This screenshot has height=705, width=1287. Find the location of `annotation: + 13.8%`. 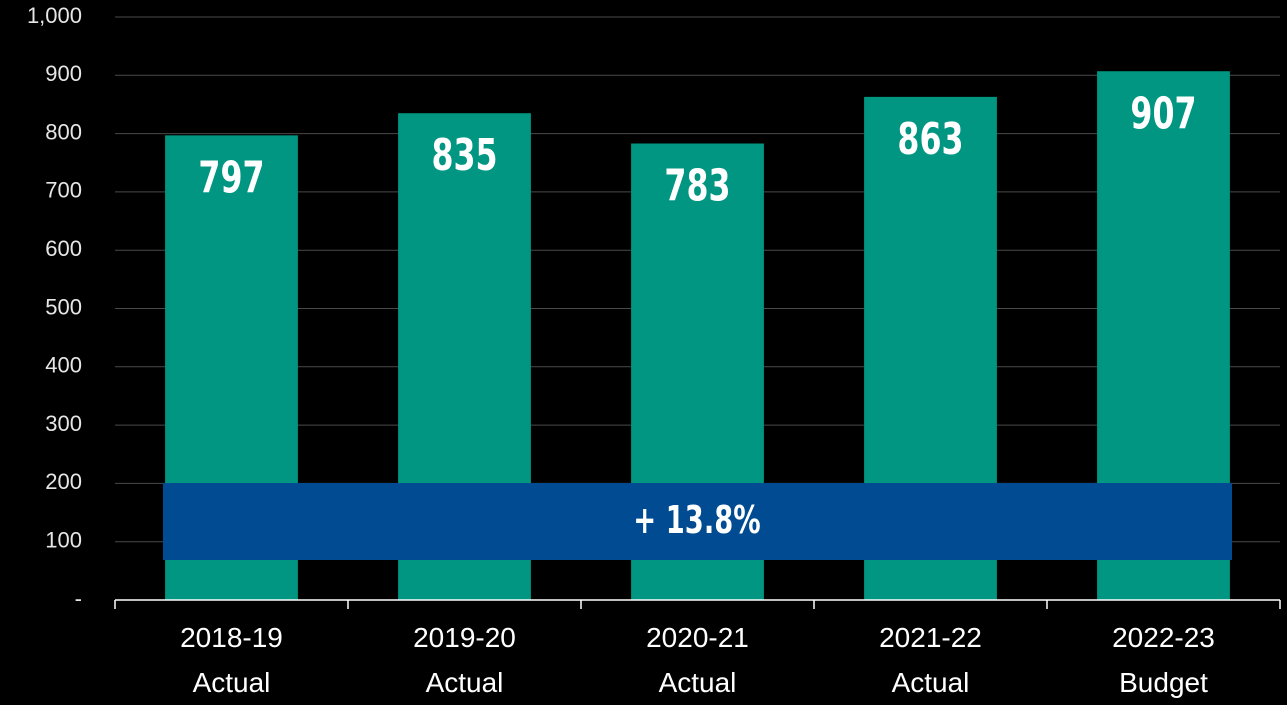

annotation: + 13.8% is located at coordinates (696, 519).